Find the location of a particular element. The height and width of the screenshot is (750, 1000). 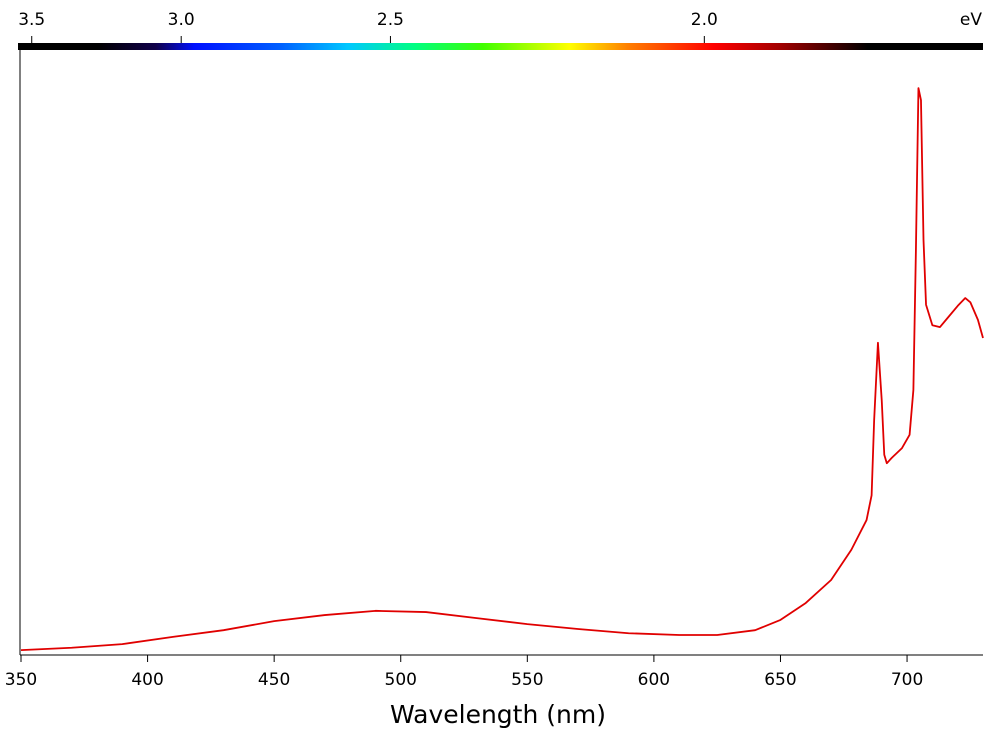

x-tick-label: 600 is located at coordinates (654, 680).